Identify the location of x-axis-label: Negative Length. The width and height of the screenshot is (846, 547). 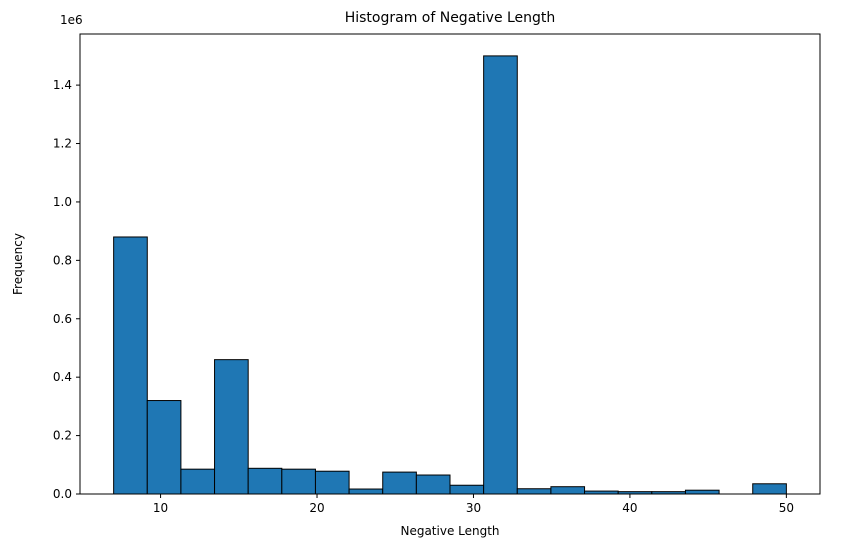
(449, 531).